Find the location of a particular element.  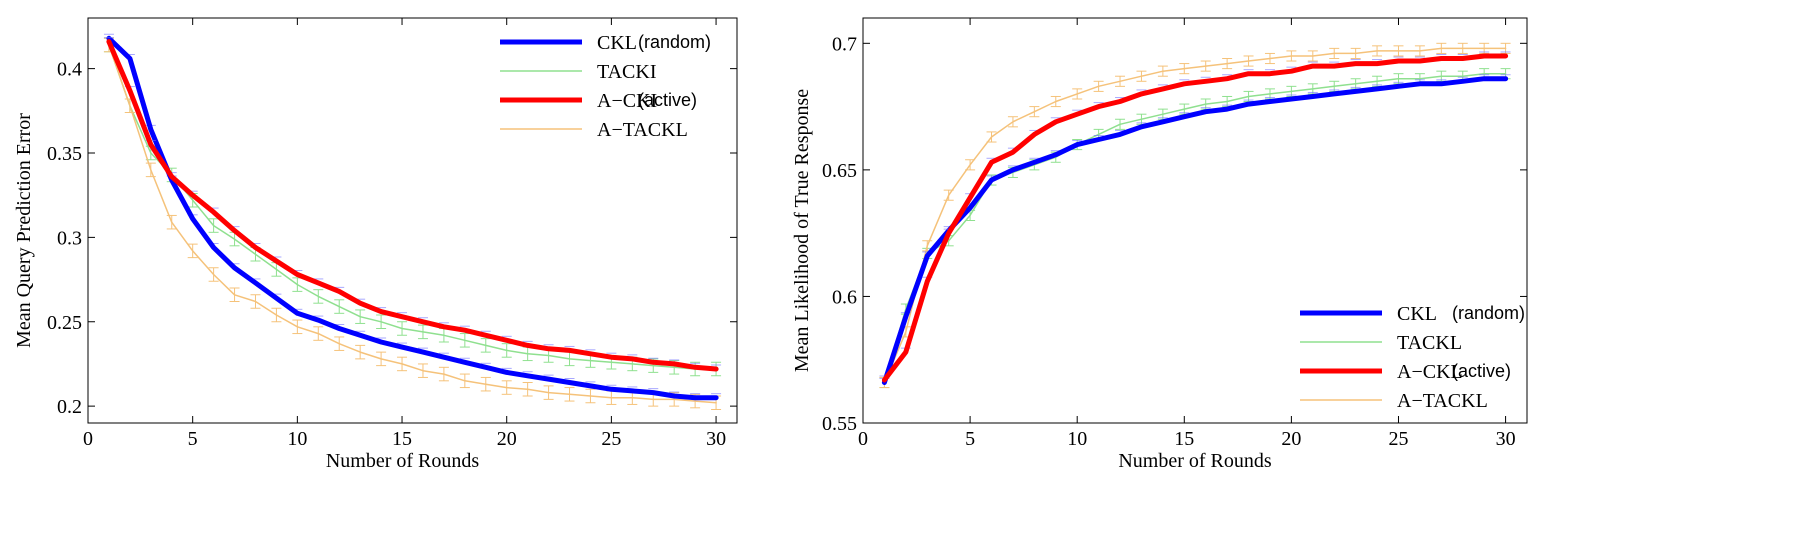

legend-label: TACKI is located at coordinates (627, 72).